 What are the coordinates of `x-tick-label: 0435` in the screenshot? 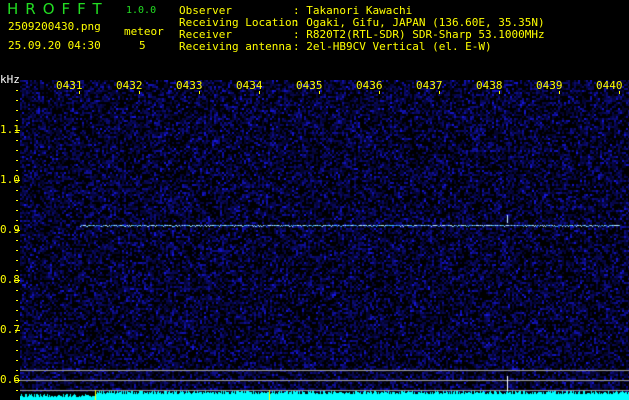 It's located at (309, 85).